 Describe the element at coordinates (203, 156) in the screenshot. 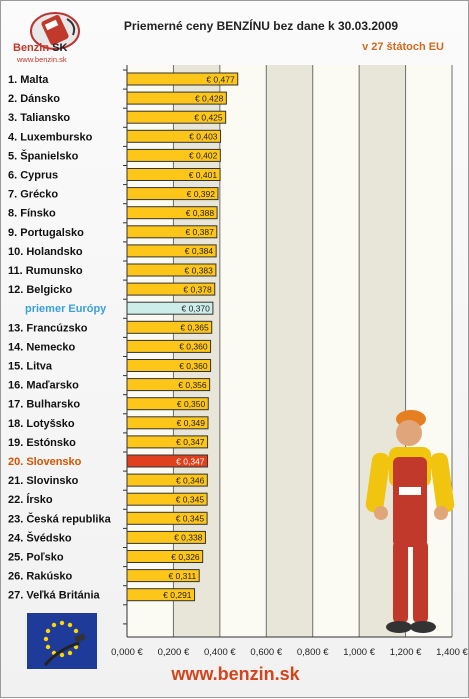

I see `bar-value-label: € 0,402` at that location.